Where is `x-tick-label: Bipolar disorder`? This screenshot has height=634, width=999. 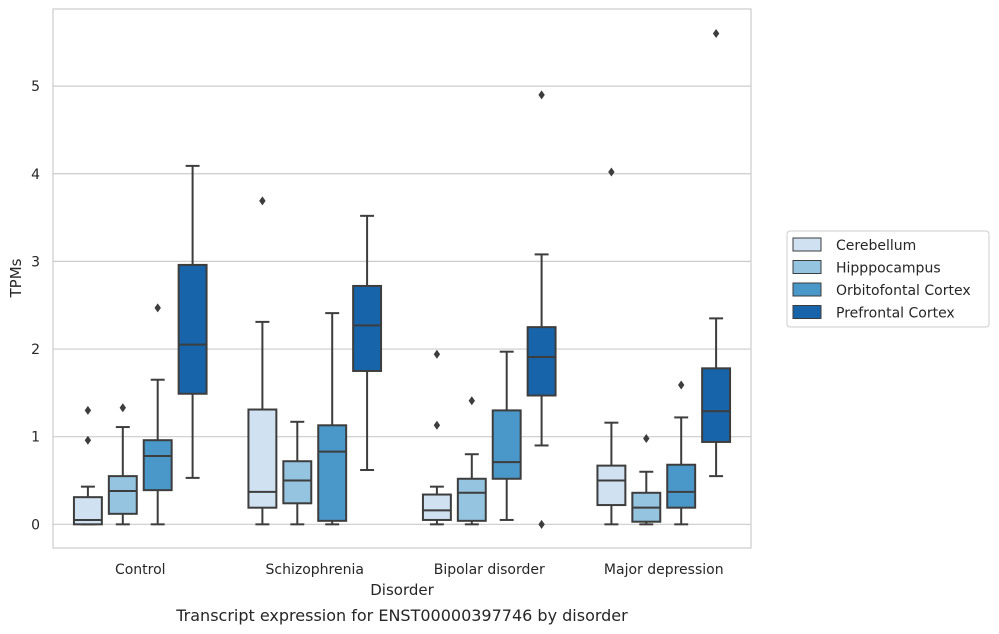 x-tick-label: Bipolar disorder is located at coordinates (489, 570).